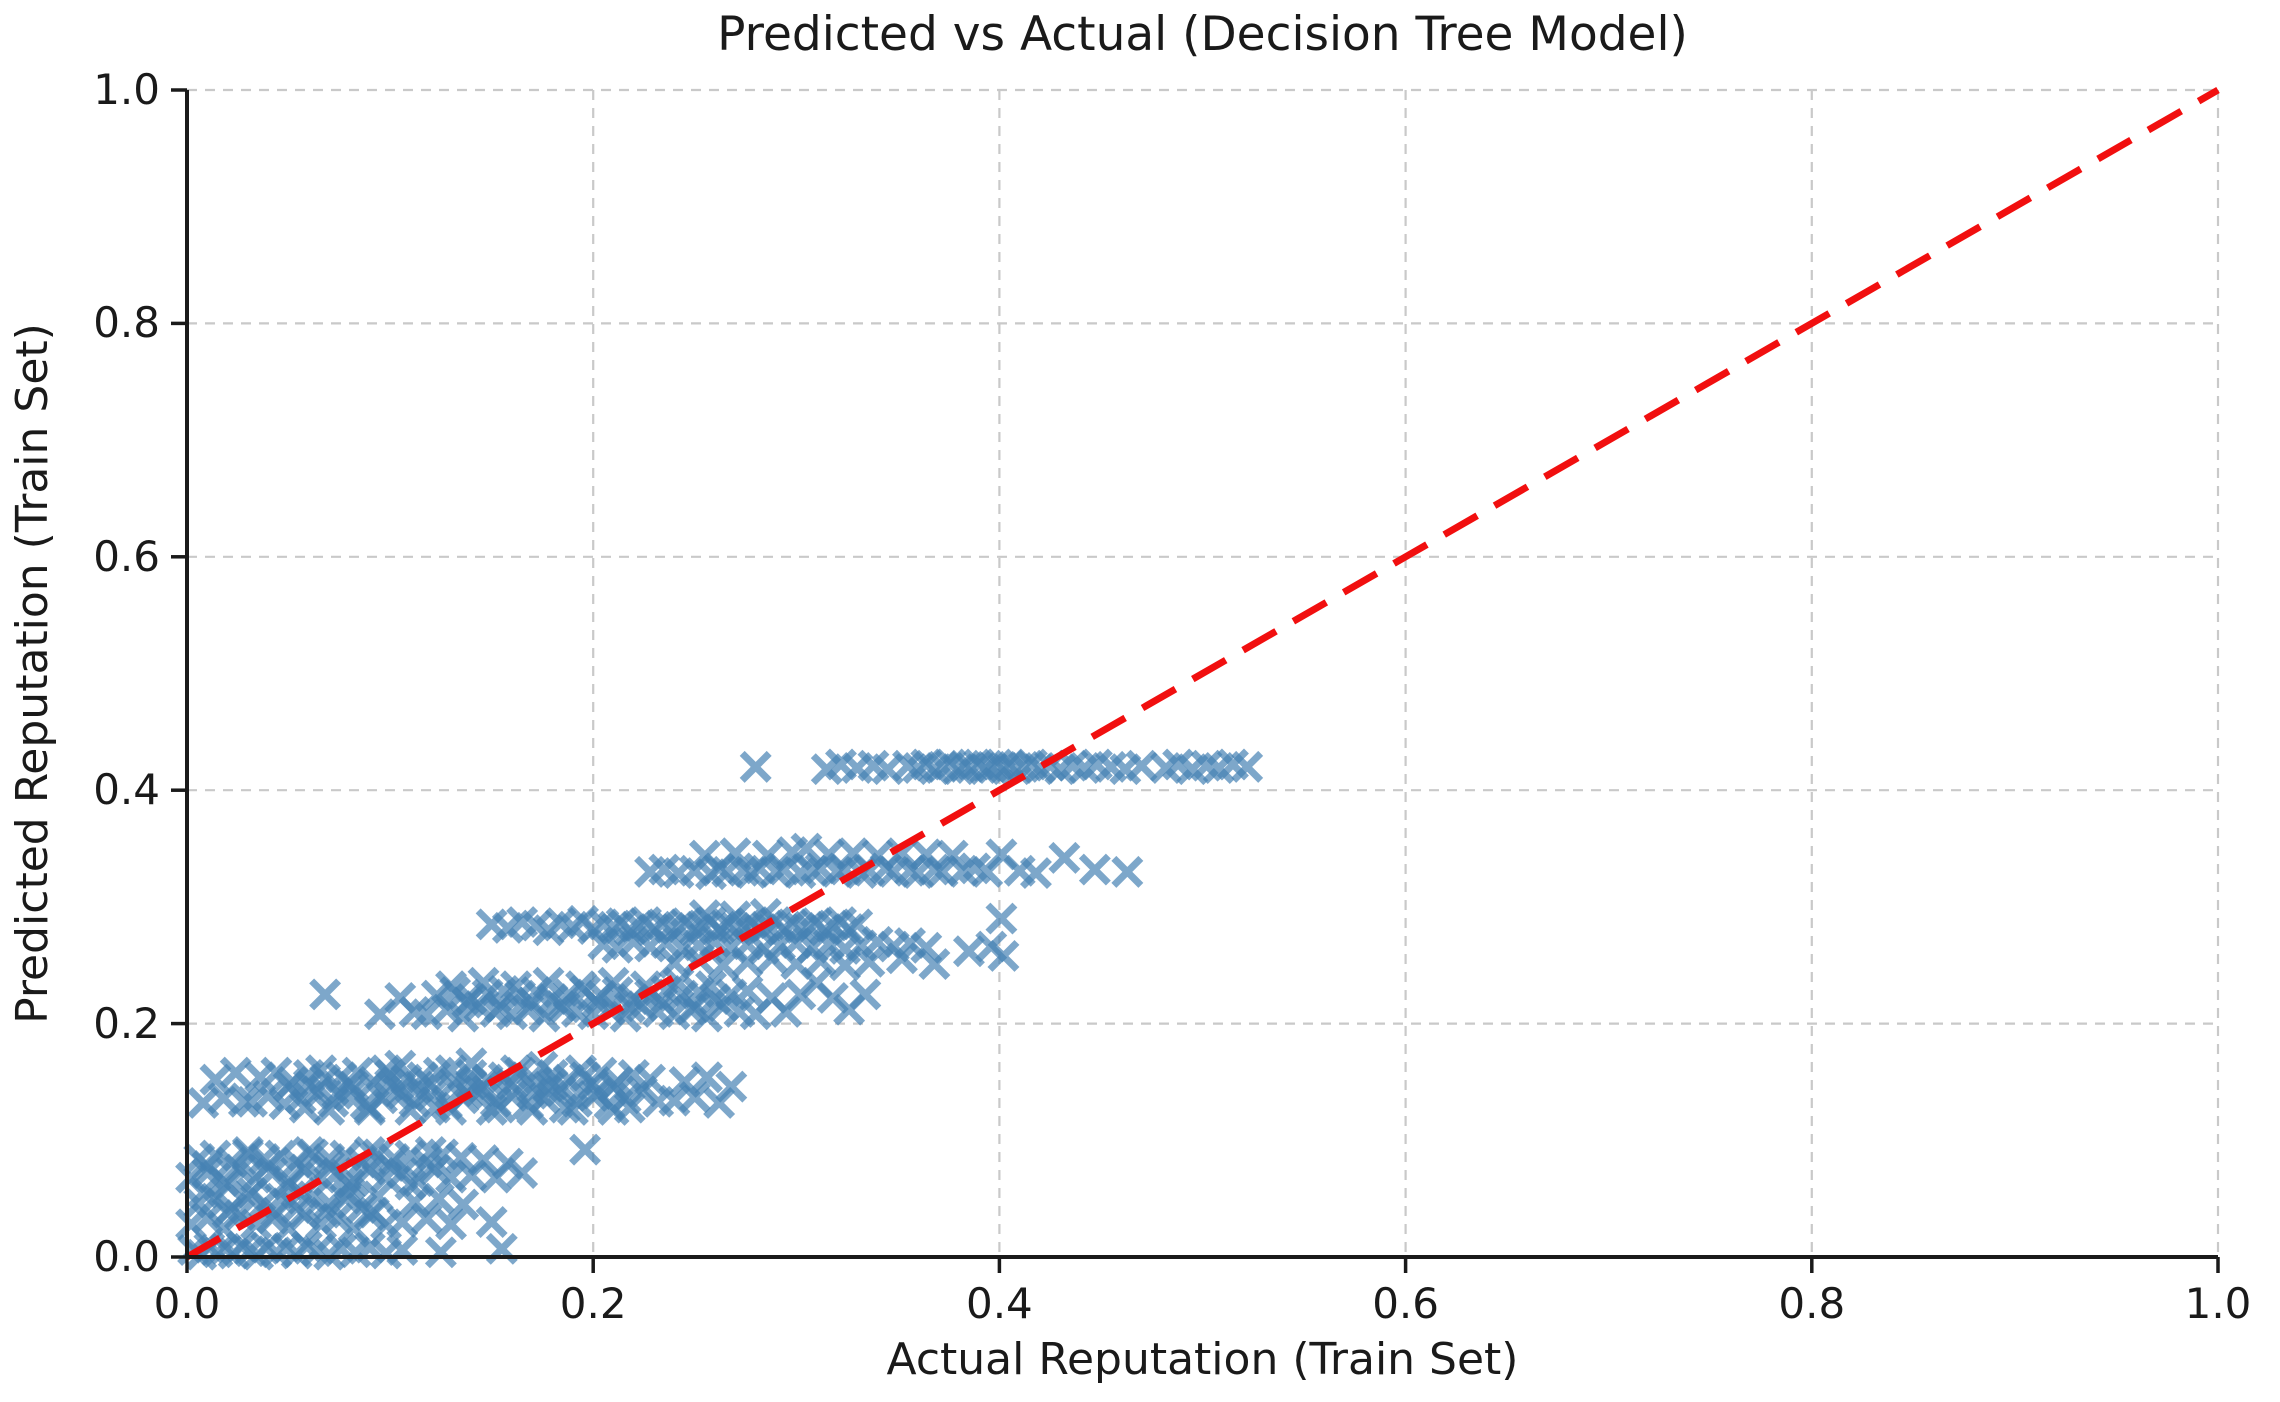 This screenshot has height=1402, width=2280. Describe the element at coordinates (593, 1303) in the screenshot. I see `x-tick-label: 0.2` at that location.